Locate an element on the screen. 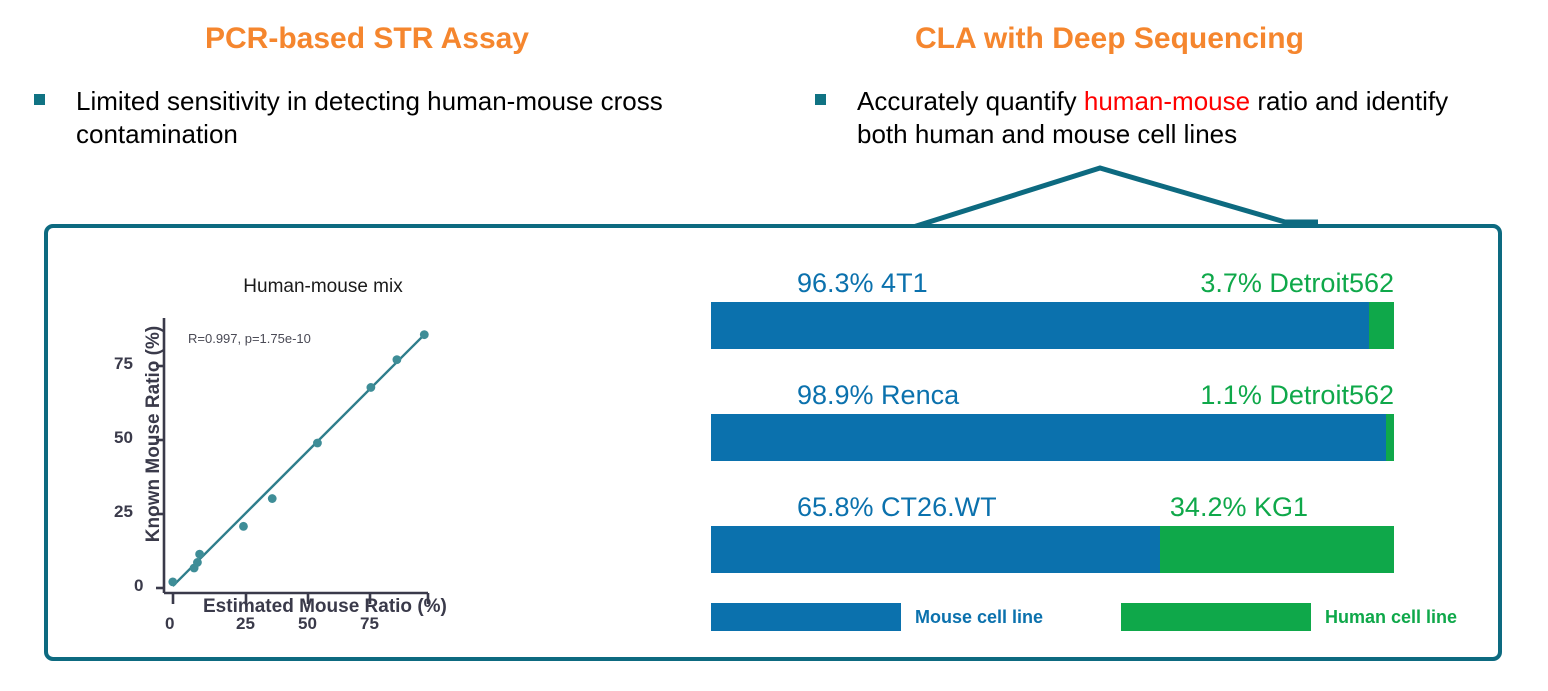 The width and height of the screenshot is (1548, 691). legend-swatch-human is located at coordinates (1216, 617).